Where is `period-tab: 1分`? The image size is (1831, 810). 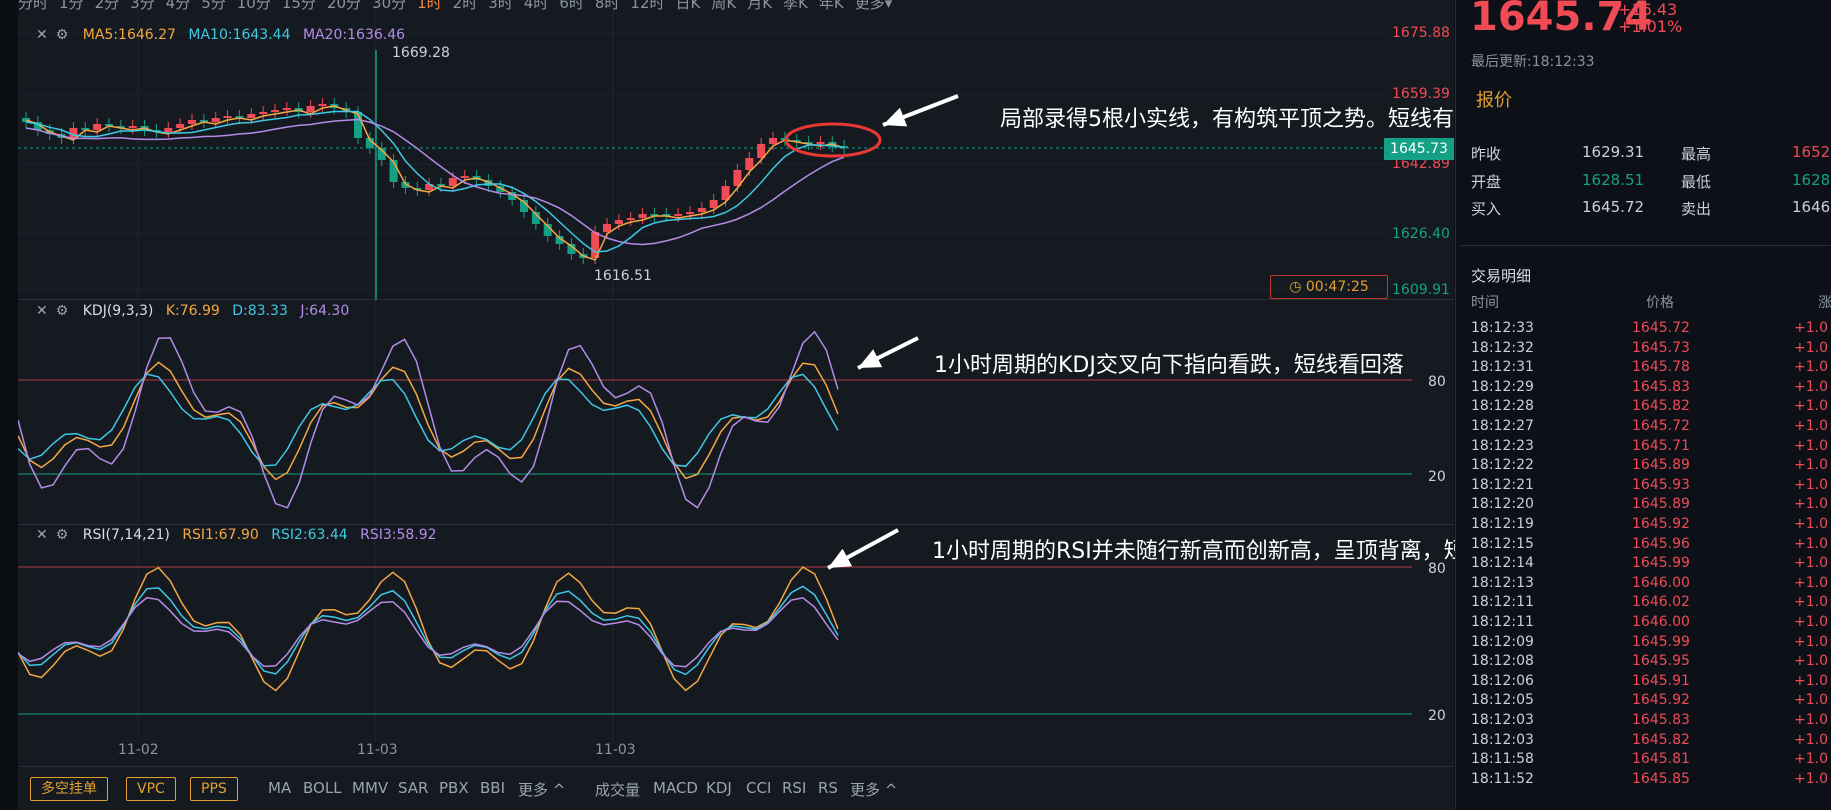
period-tab: 1分 is located at coordinates (71, 6).